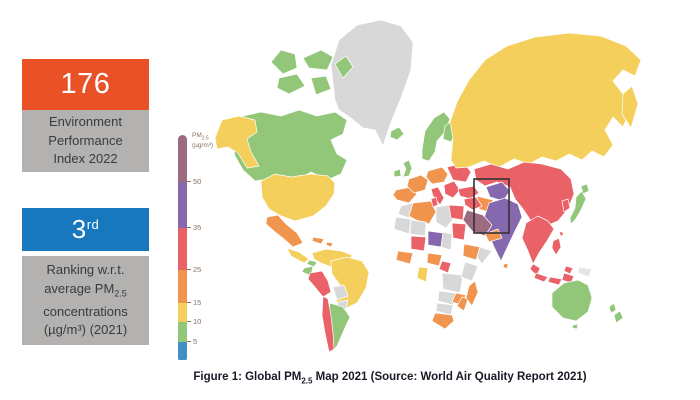 This screenshot has height=400, width=700. What do you see at coordinates (284, 231) in the screenshot?
I see `mexico` at bounding box center [284, 231].